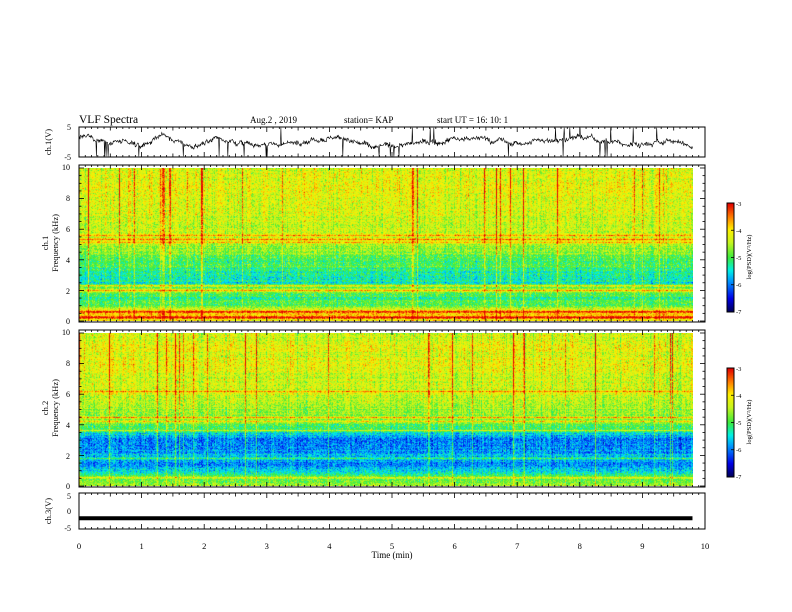  What do you see at coordinates (68, 486) in the screenshot?
I see `spec2-ytick-0: 0` at bounding box center [68, 486].